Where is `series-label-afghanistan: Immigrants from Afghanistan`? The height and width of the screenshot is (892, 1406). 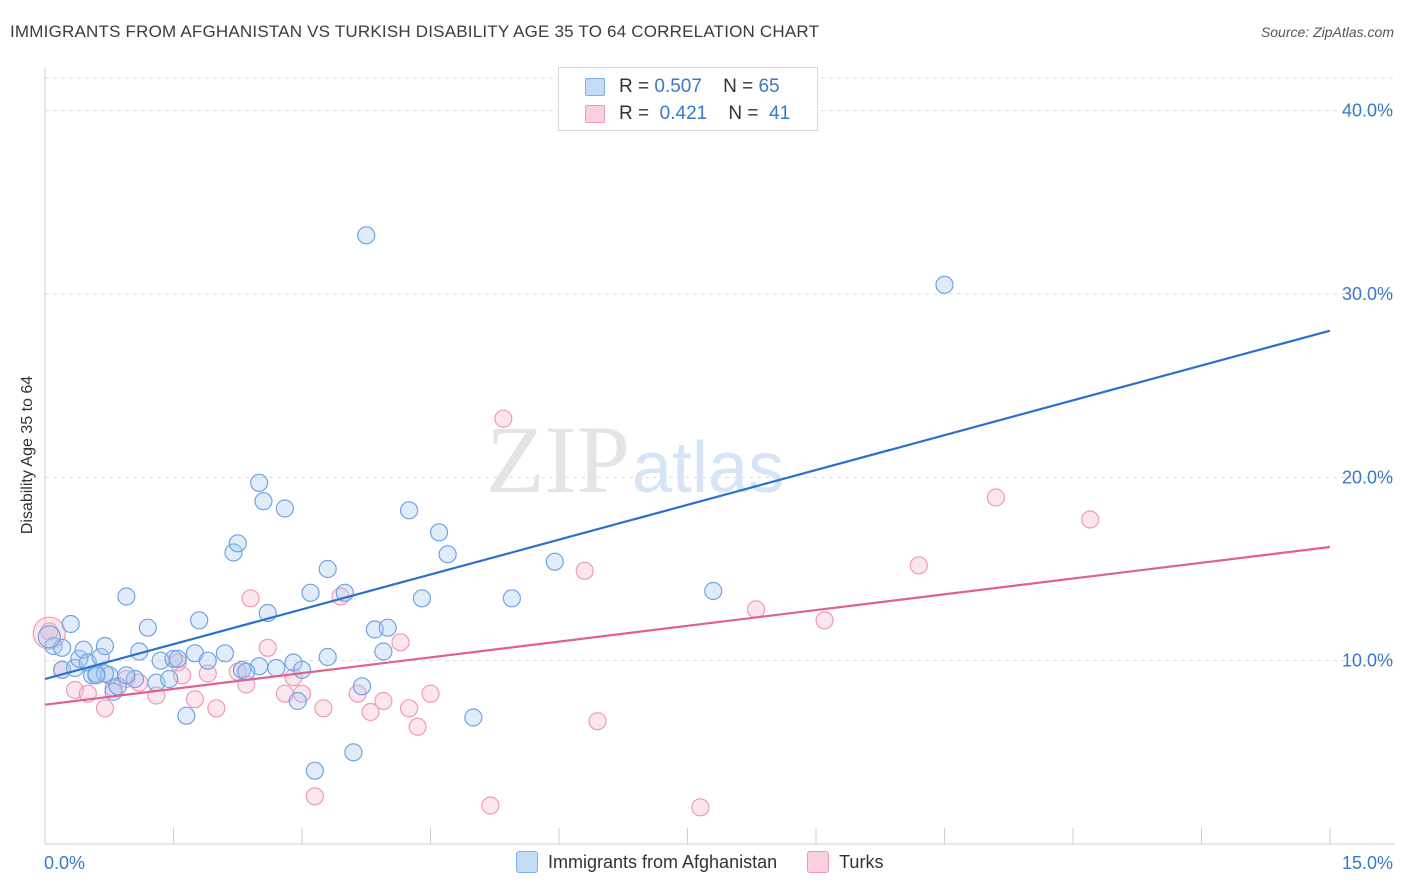 series-label-afghanistan: Immigrants from Afghanistan is located at coordinates (663, 861).